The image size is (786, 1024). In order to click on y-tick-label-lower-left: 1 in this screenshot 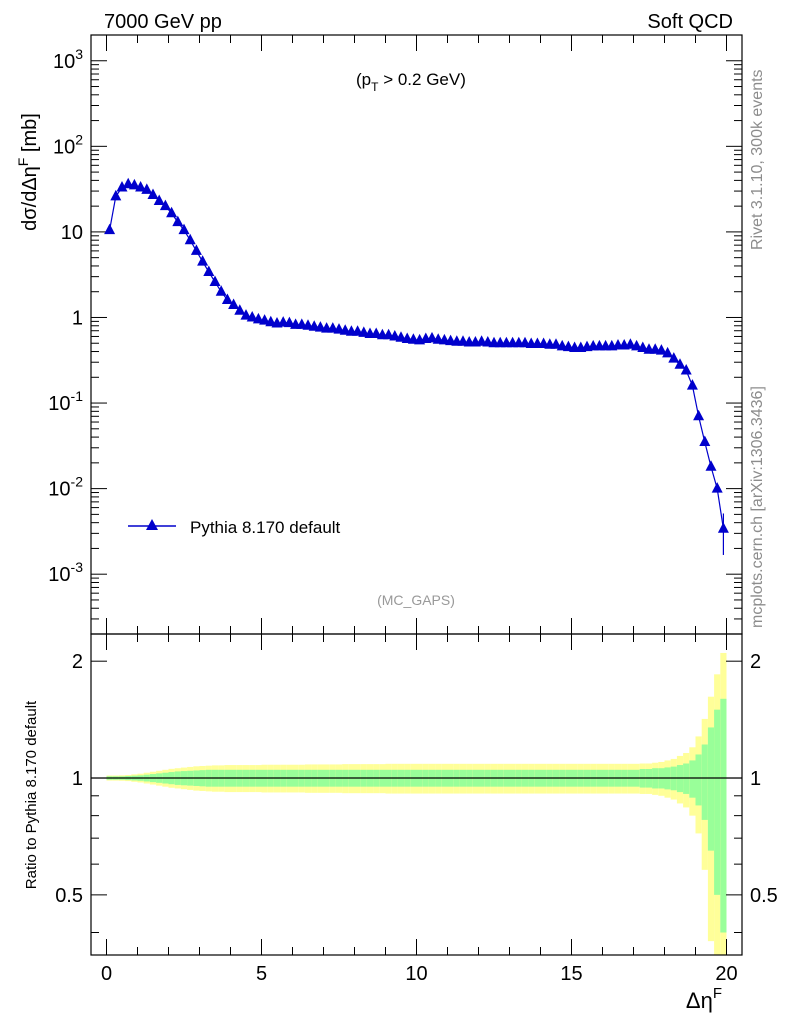, I will do `click(77, 779)`.